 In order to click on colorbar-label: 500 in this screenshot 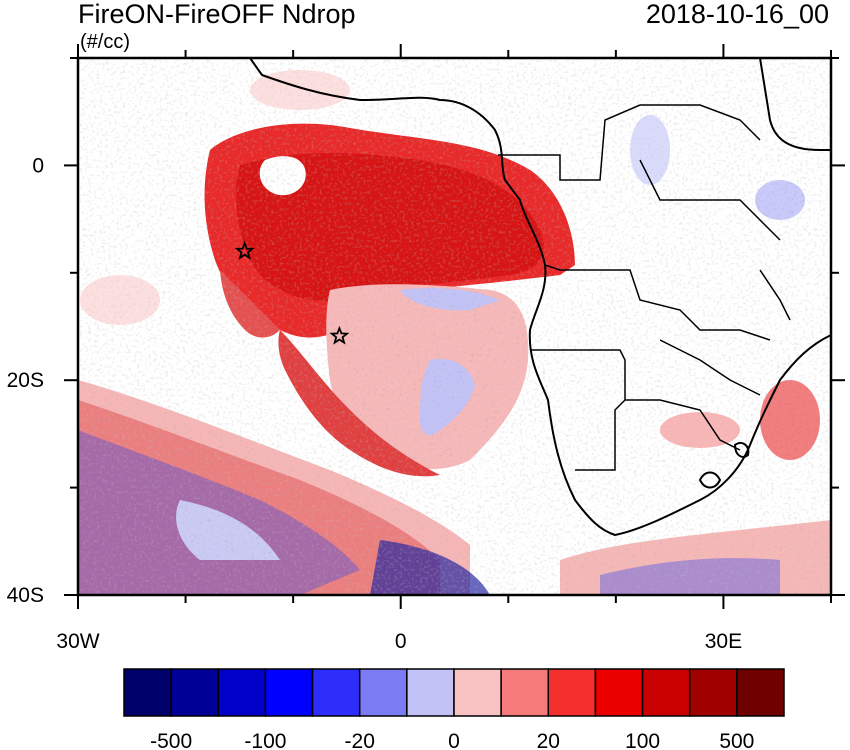, I will do `click(736, 740)`.